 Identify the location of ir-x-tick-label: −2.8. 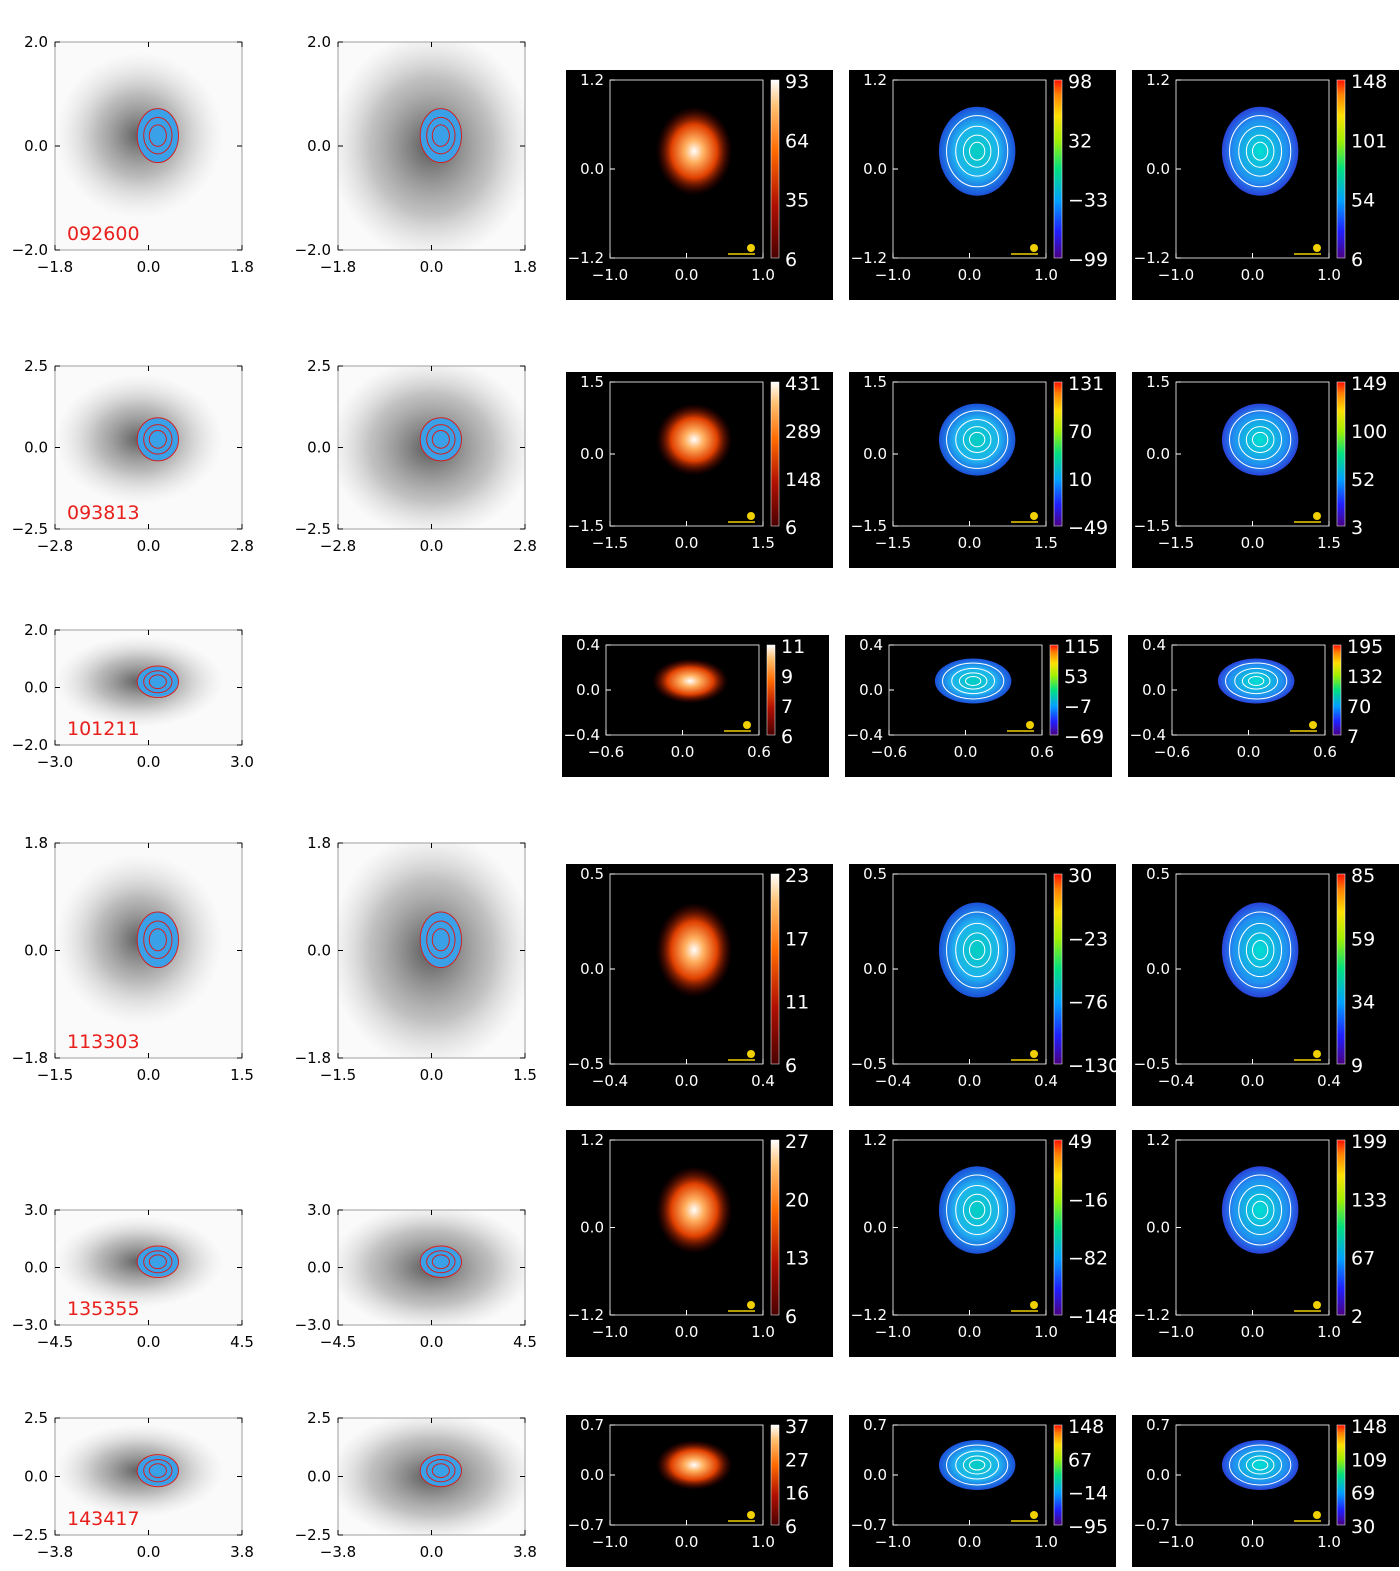
(338, 546).